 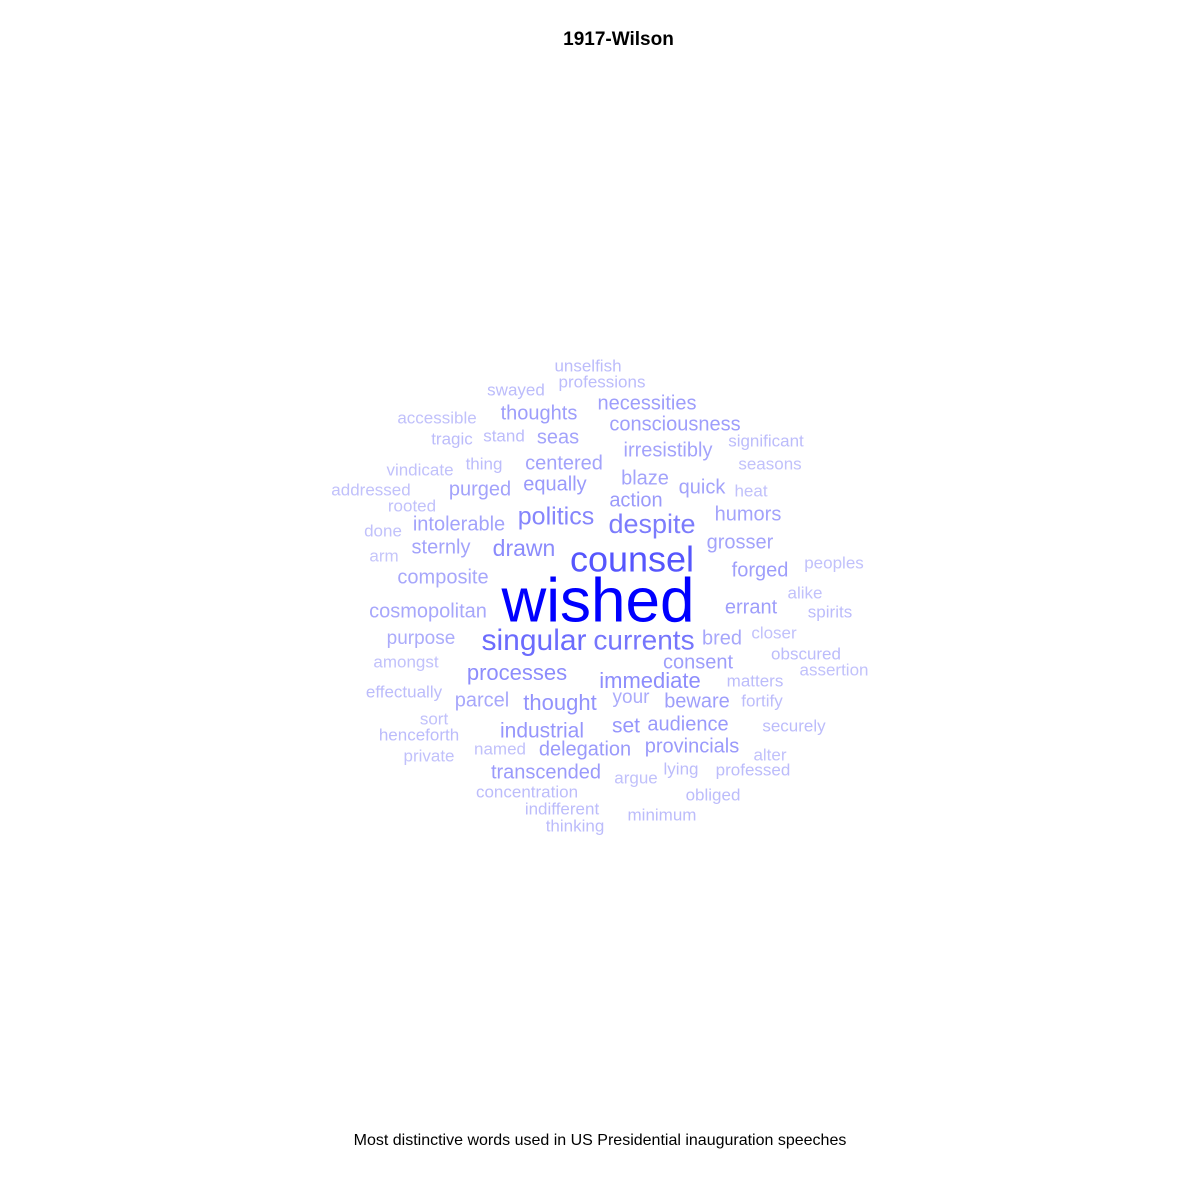 I want to click on cloud-word-necessities: necessities, so click(x=647, y=403).